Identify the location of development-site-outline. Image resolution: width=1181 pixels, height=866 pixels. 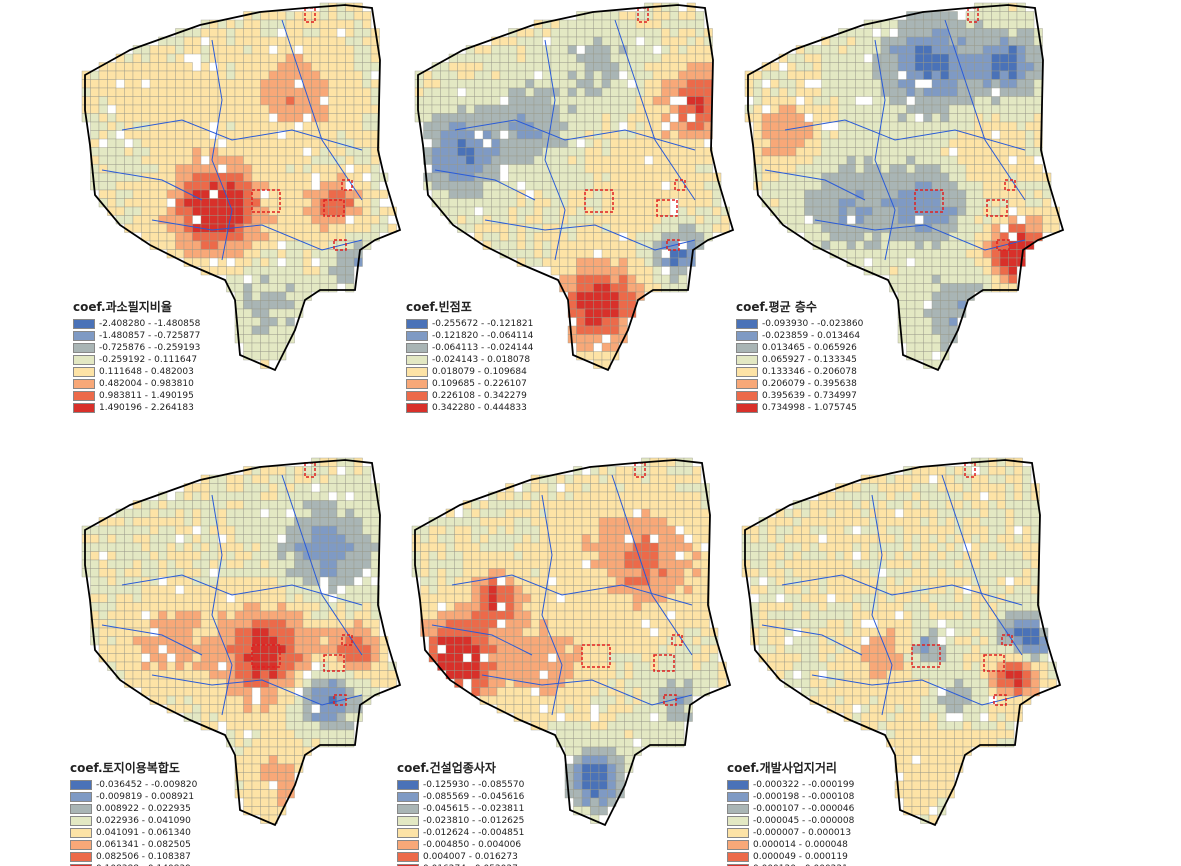
(680, 185).